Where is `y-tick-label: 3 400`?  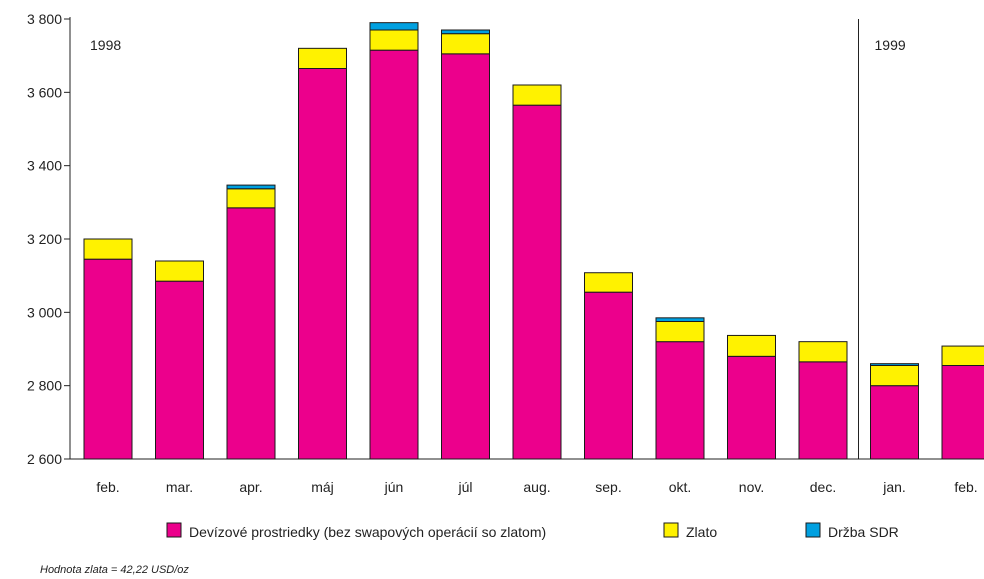 y-tick-label: 3 400 is located at coordinates (44, 166).